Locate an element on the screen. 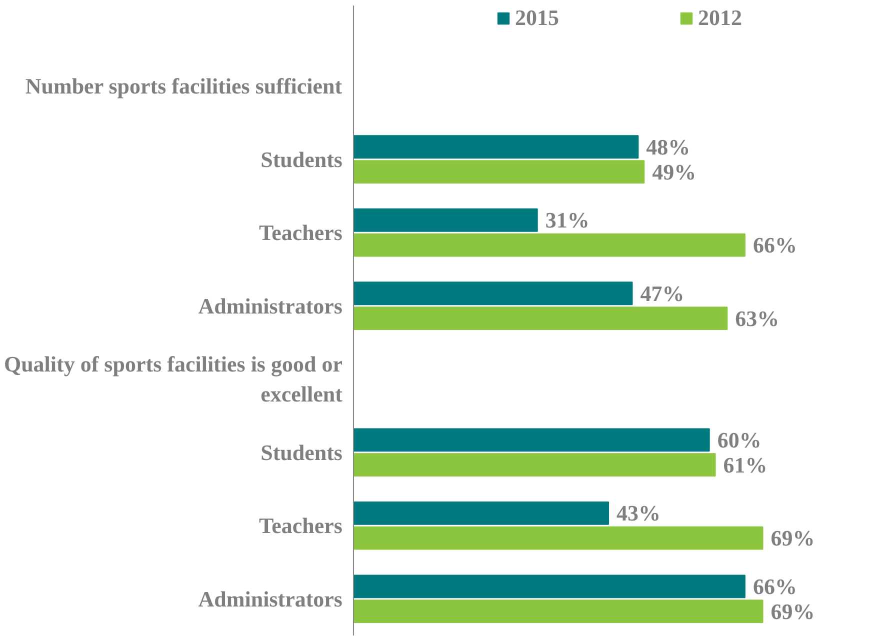 The width and height of the screenshot is (895, 644). data-label: 43% is located at coordinates (638, 513).